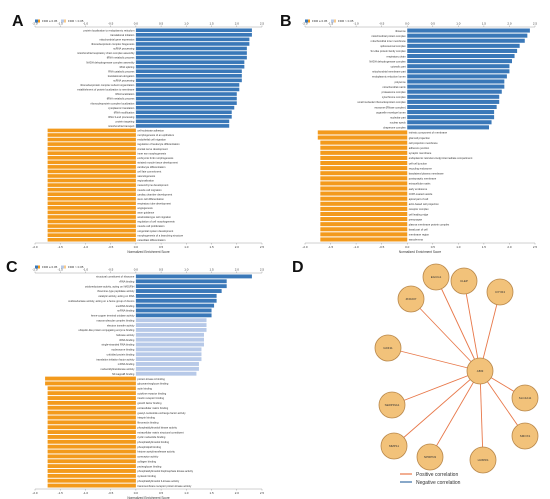 The width and height of the screenshot is (550, 499). I want to click on tick-label: -2.0, so click(35, 247).